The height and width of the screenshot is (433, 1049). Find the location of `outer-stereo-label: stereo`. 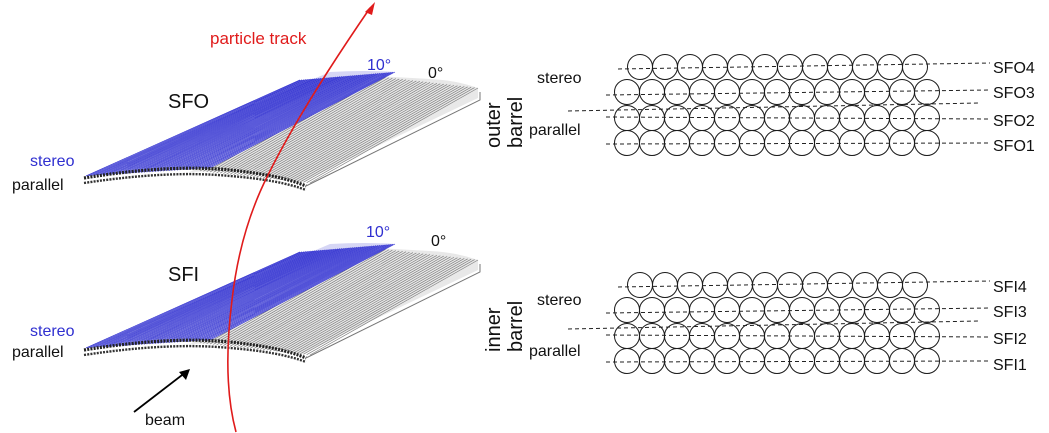

outer-stereo-label: stereo is located at coordinates (559, 78).